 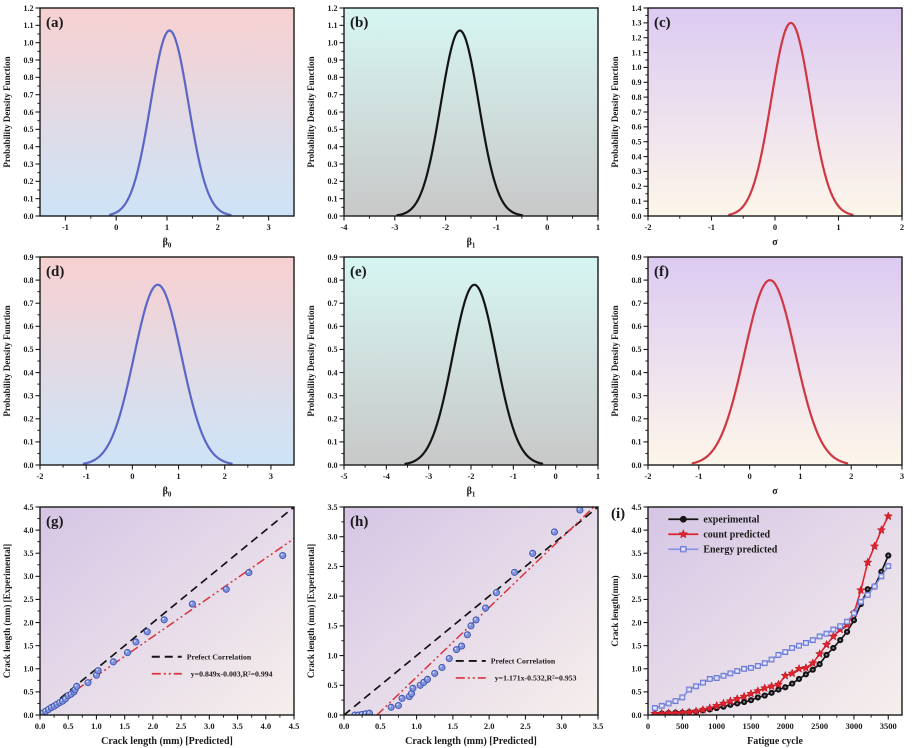 I want to click on perfect-correlation-line, so click(x=471, y=610).